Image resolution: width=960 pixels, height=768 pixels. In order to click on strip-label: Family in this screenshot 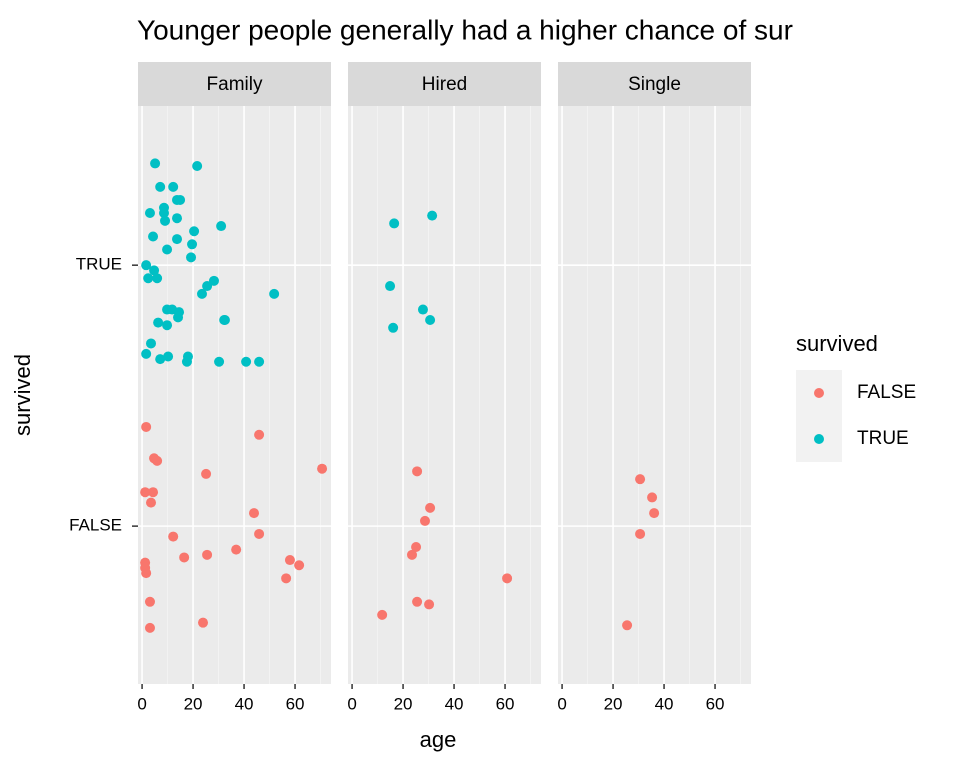, I will do `click(235, 84)`.